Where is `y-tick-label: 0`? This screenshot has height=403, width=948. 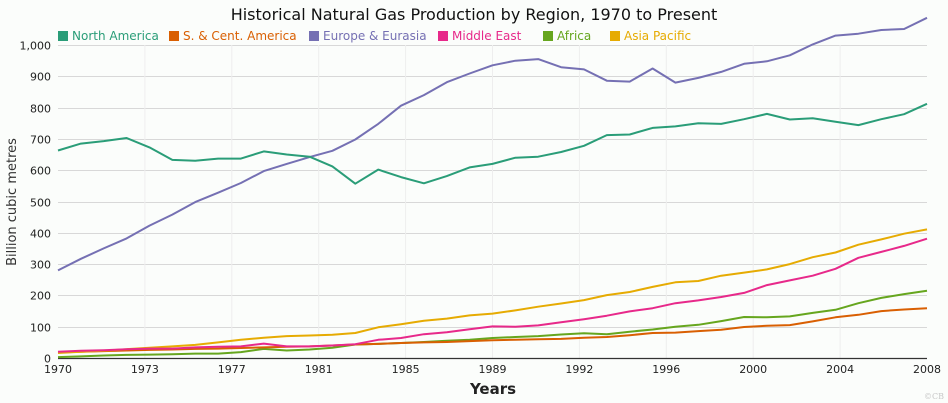 y-tick-label: 0 is located at coordinates (47, 359).